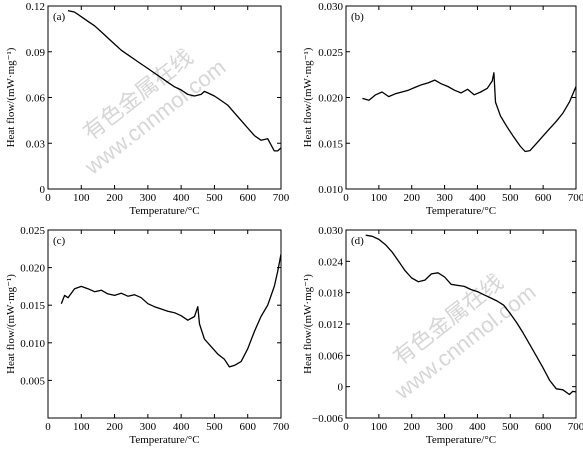 The width and height of the screenshot is (583, 452). I want to click on y-tick-label: 0.06, so click(36, 99).